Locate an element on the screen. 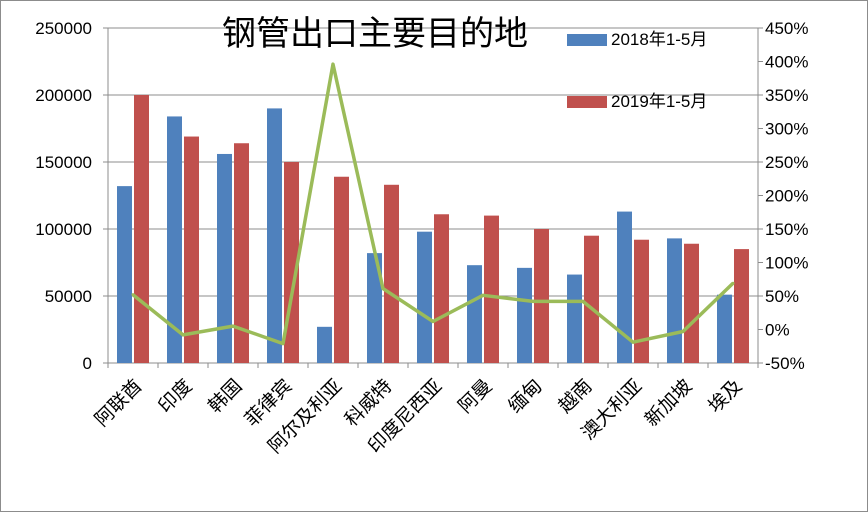 The image size is (868, 512). y-left-tick-label: 200000 is located at coordinates (63, 95).